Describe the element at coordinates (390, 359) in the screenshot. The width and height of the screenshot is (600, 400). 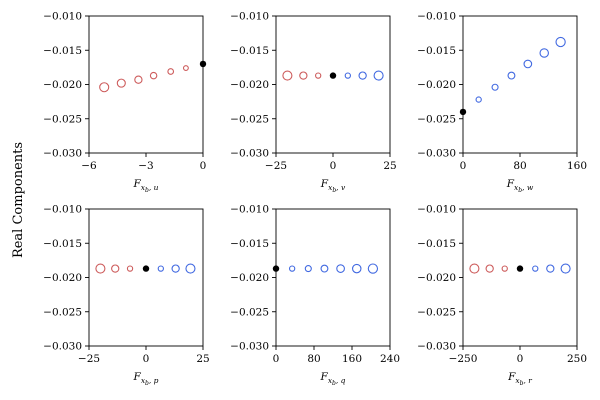
I see `x-tick-label: 240` at that location.